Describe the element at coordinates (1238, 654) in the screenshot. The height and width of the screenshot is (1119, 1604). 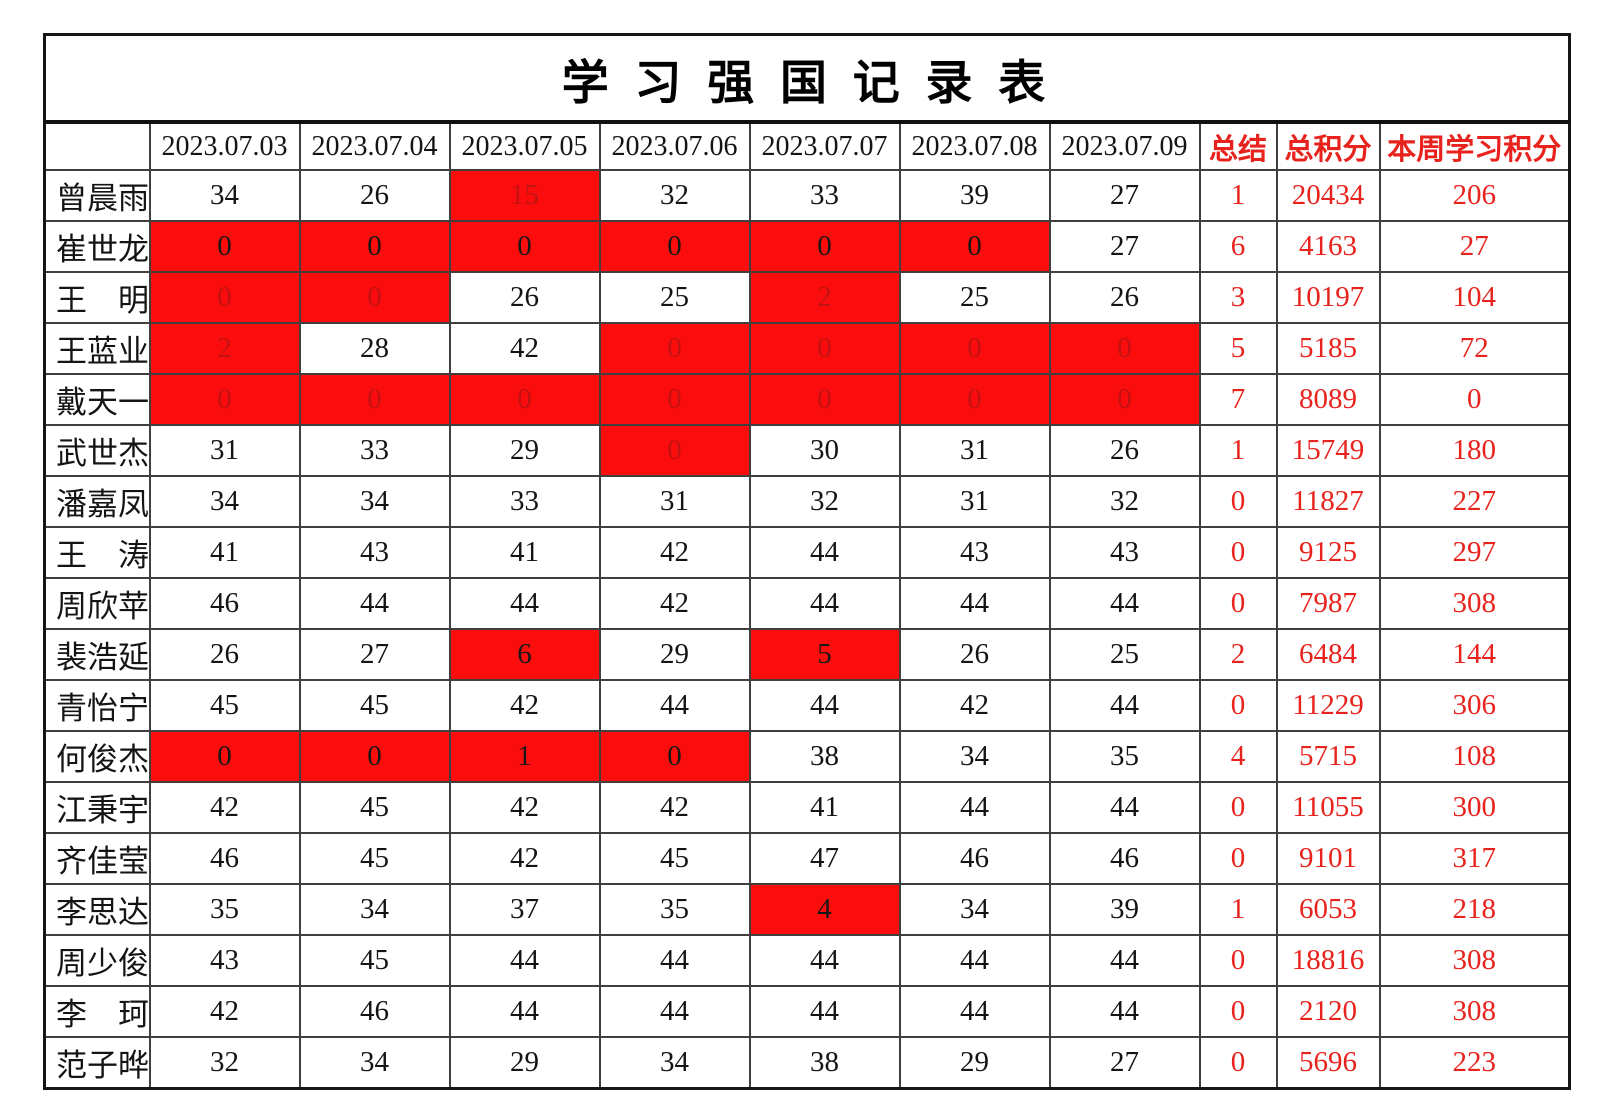
I see `summary-cell: 2` at that location.